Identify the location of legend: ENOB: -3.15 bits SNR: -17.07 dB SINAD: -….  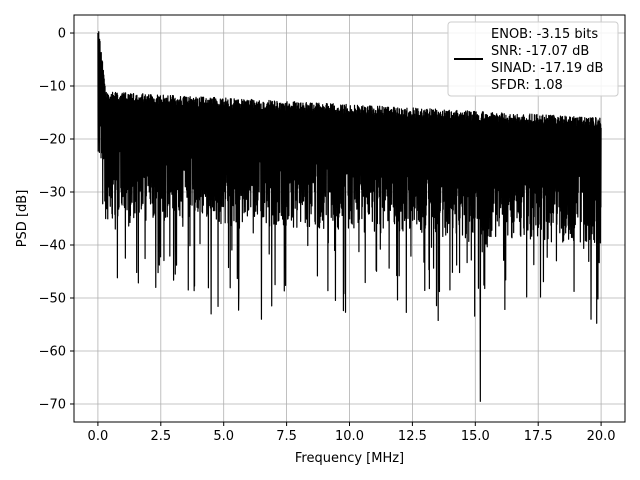
(533, 59).